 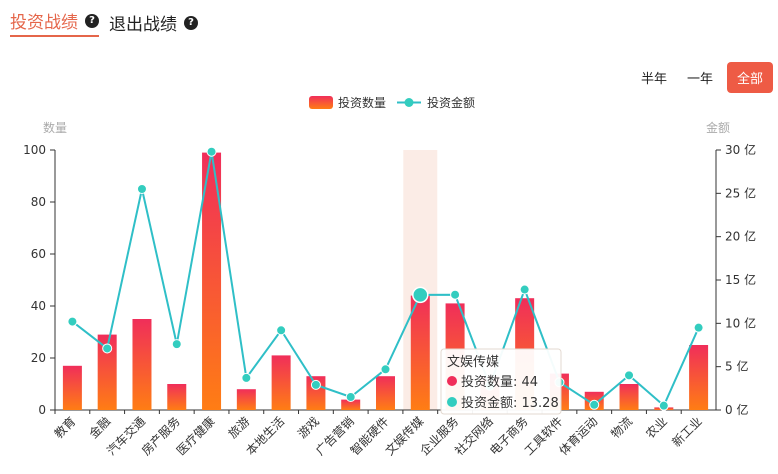 What do you see at coordinates (451, 102) in the screenshot?
I see `legend-line-label: 投资金额` at bounding box center [451, 102].